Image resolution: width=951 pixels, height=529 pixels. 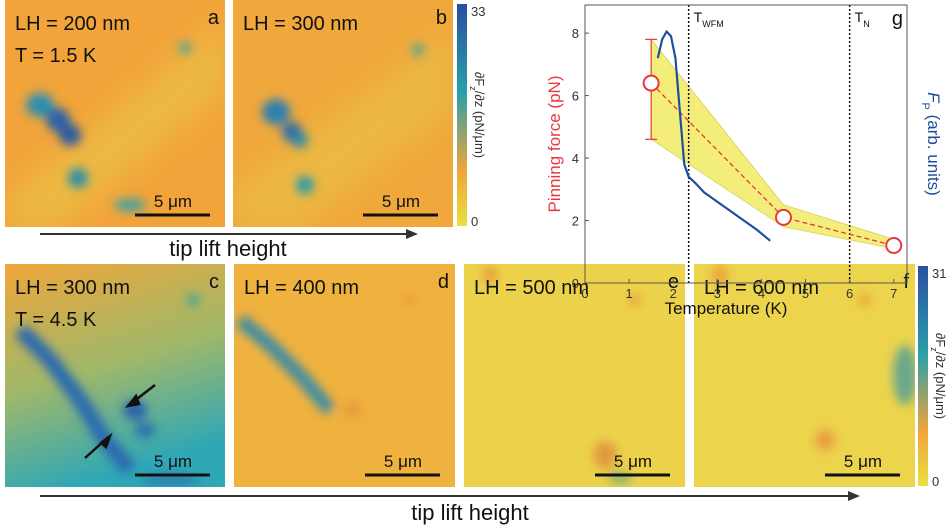 I want to click on x-tick-label: 7, so click(x=893, y=293).